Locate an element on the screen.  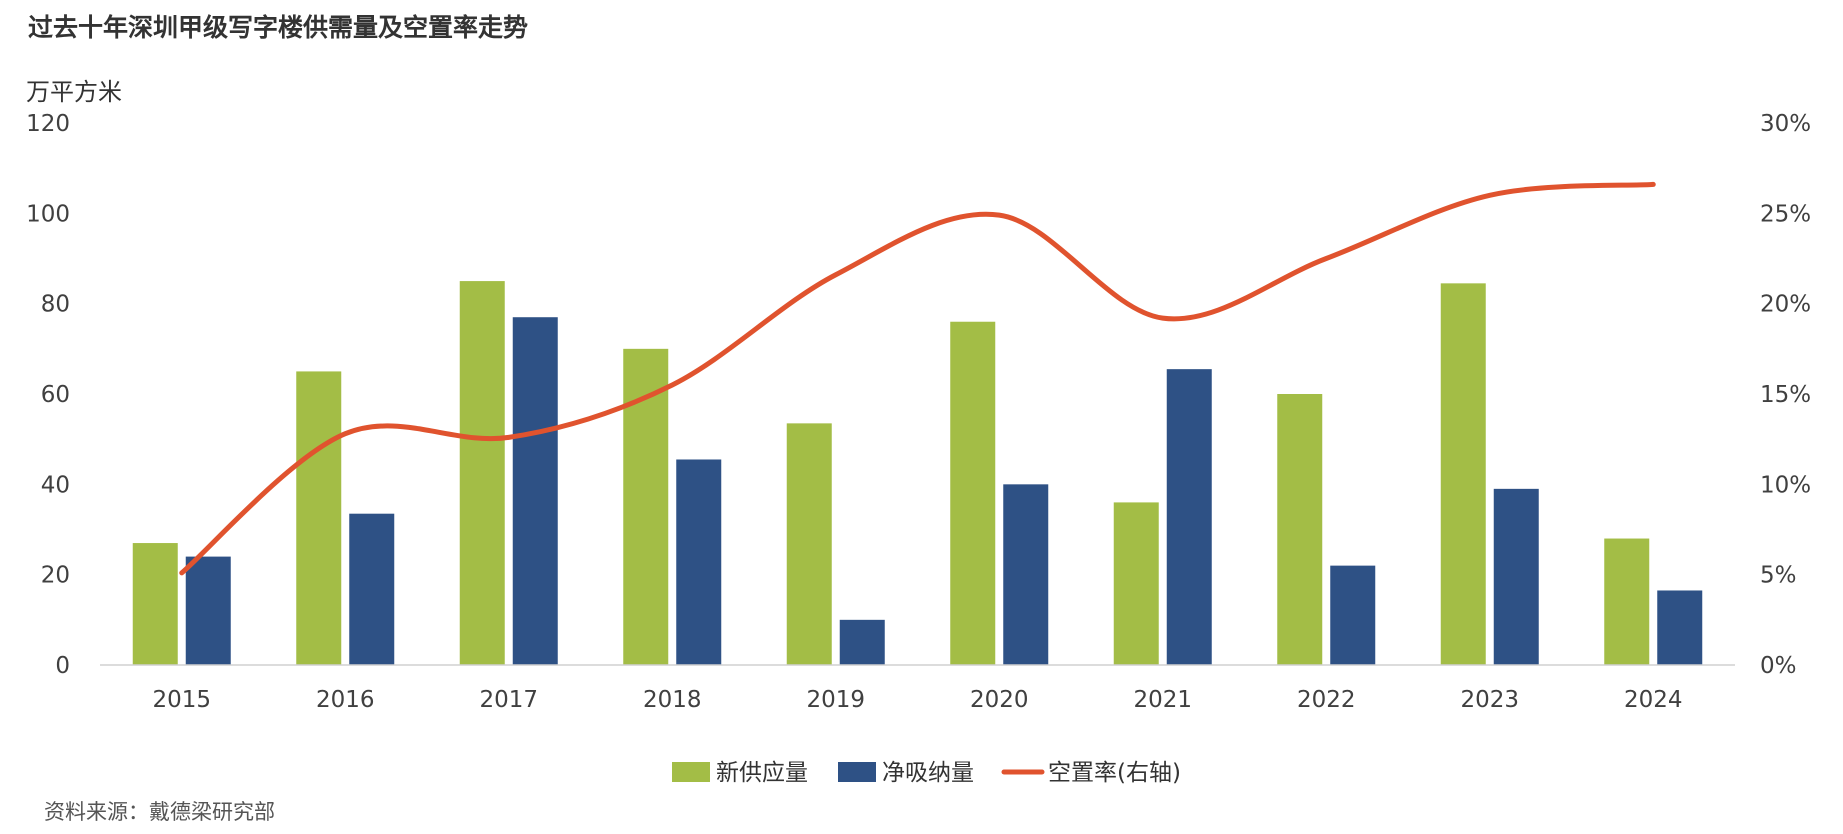
right-axis-tick-label: 30% is located at coordinates (1785, 124).